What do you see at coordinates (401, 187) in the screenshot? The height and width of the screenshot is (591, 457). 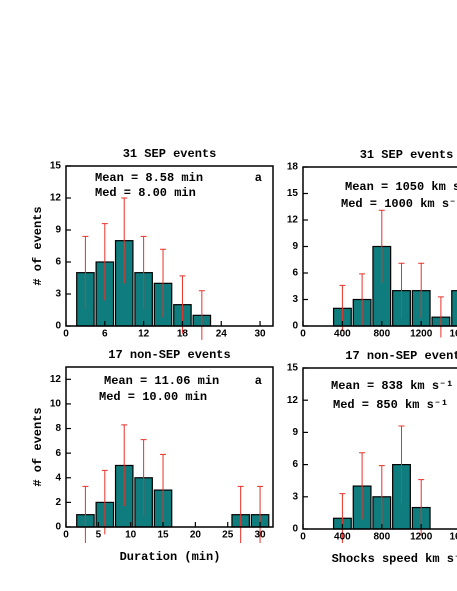 I see `annotation: Mean = 1050 km s⁻¹` at bounding box center [401, 187].